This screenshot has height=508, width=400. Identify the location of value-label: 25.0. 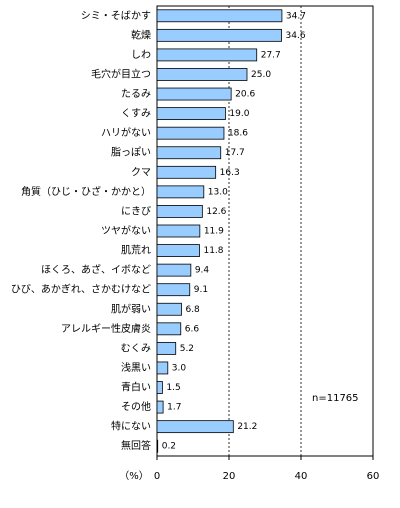
(261, 75).